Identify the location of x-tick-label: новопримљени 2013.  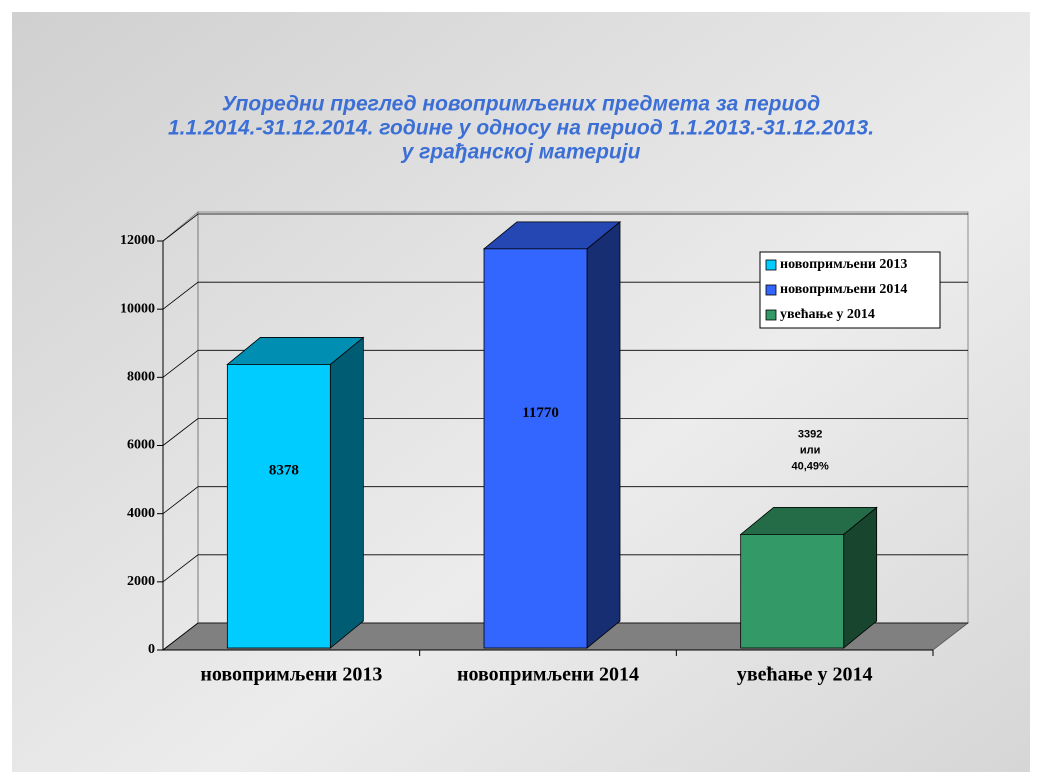
(291, 675).